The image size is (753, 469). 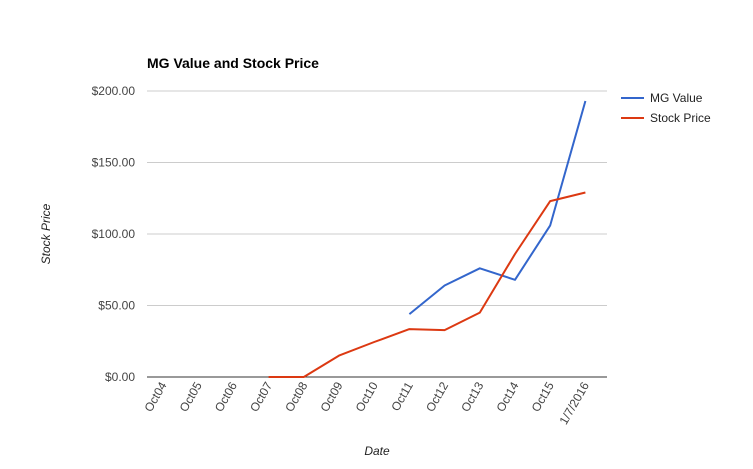 What do you see at coordinates (46, 233) in the screenshot?
I see `y-axis-label: Stock Price` at bounding box center [46, 233].